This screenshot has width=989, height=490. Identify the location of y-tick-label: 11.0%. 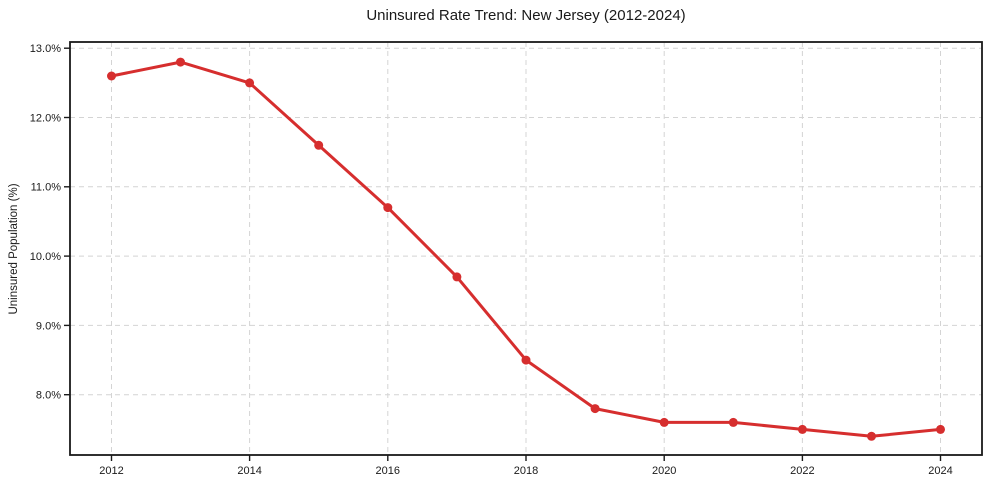
(46, 188).